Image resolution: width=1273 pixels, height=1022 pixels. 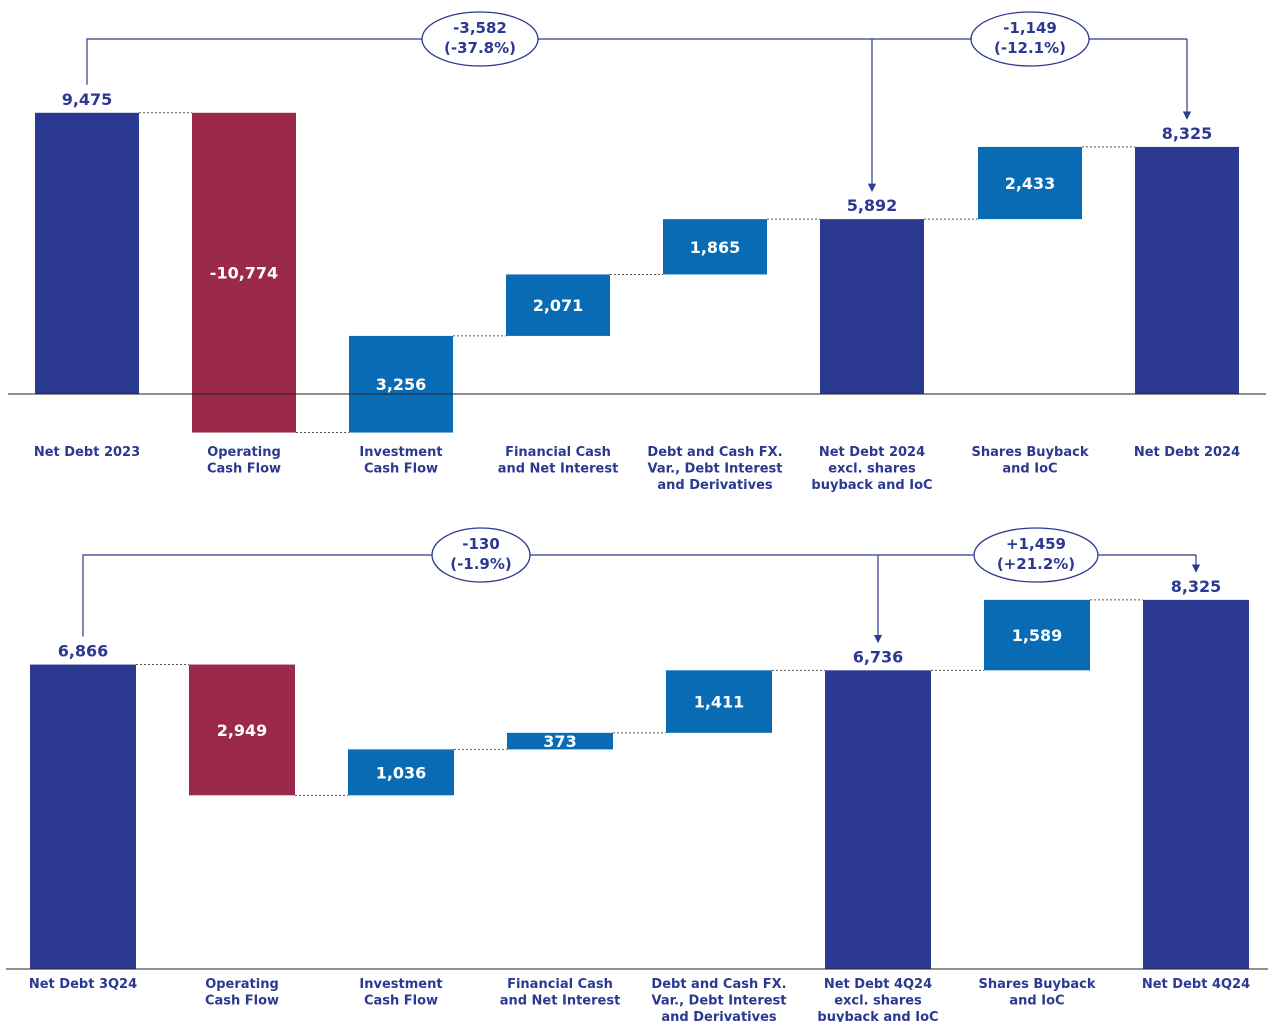 What do you see at coordinates (87, 99) in the screenshot?
I see `value-label-1-1: 9,475` at bounding box center [87, 99].